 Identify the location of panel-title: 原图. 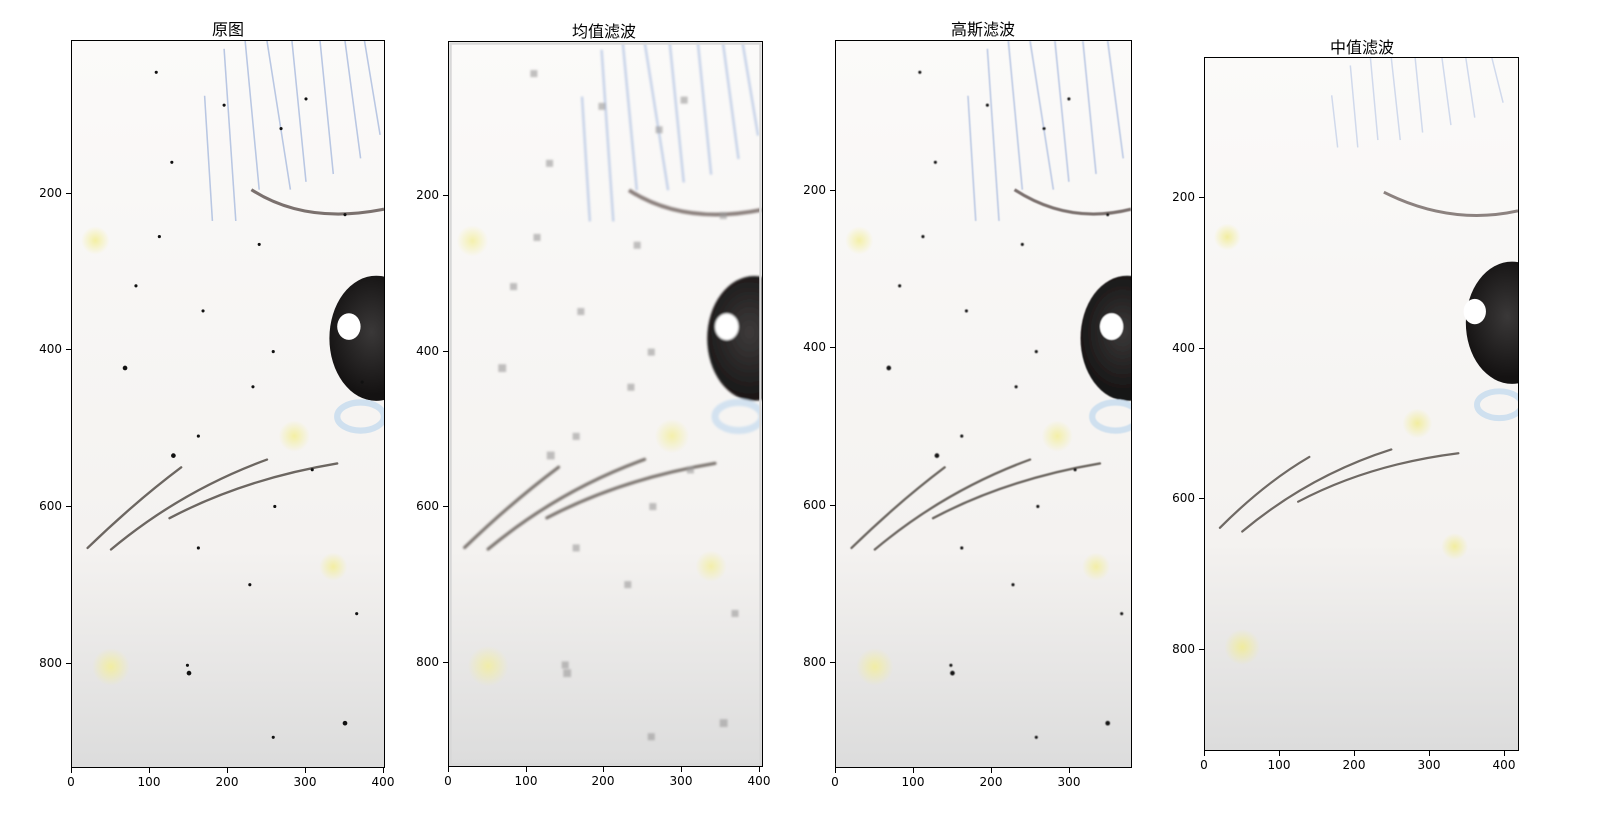
(228, 29).